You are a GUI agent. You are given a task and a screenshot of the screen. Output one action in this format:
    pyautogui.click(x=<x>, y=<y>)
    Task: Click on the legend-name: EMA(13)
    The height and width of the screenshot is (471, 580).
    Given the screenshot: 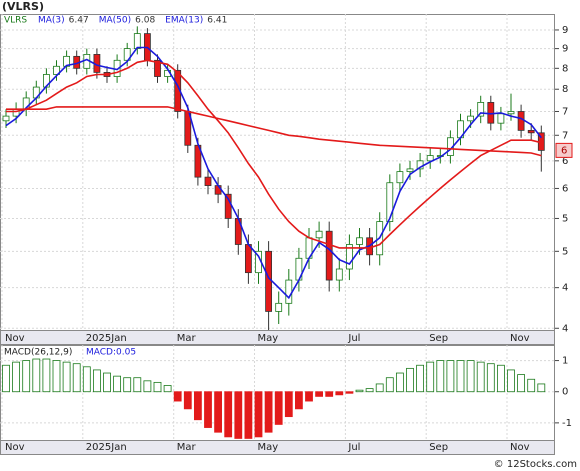 What is the action you would take?
    pyautogui.click(x=184, y=21)
    